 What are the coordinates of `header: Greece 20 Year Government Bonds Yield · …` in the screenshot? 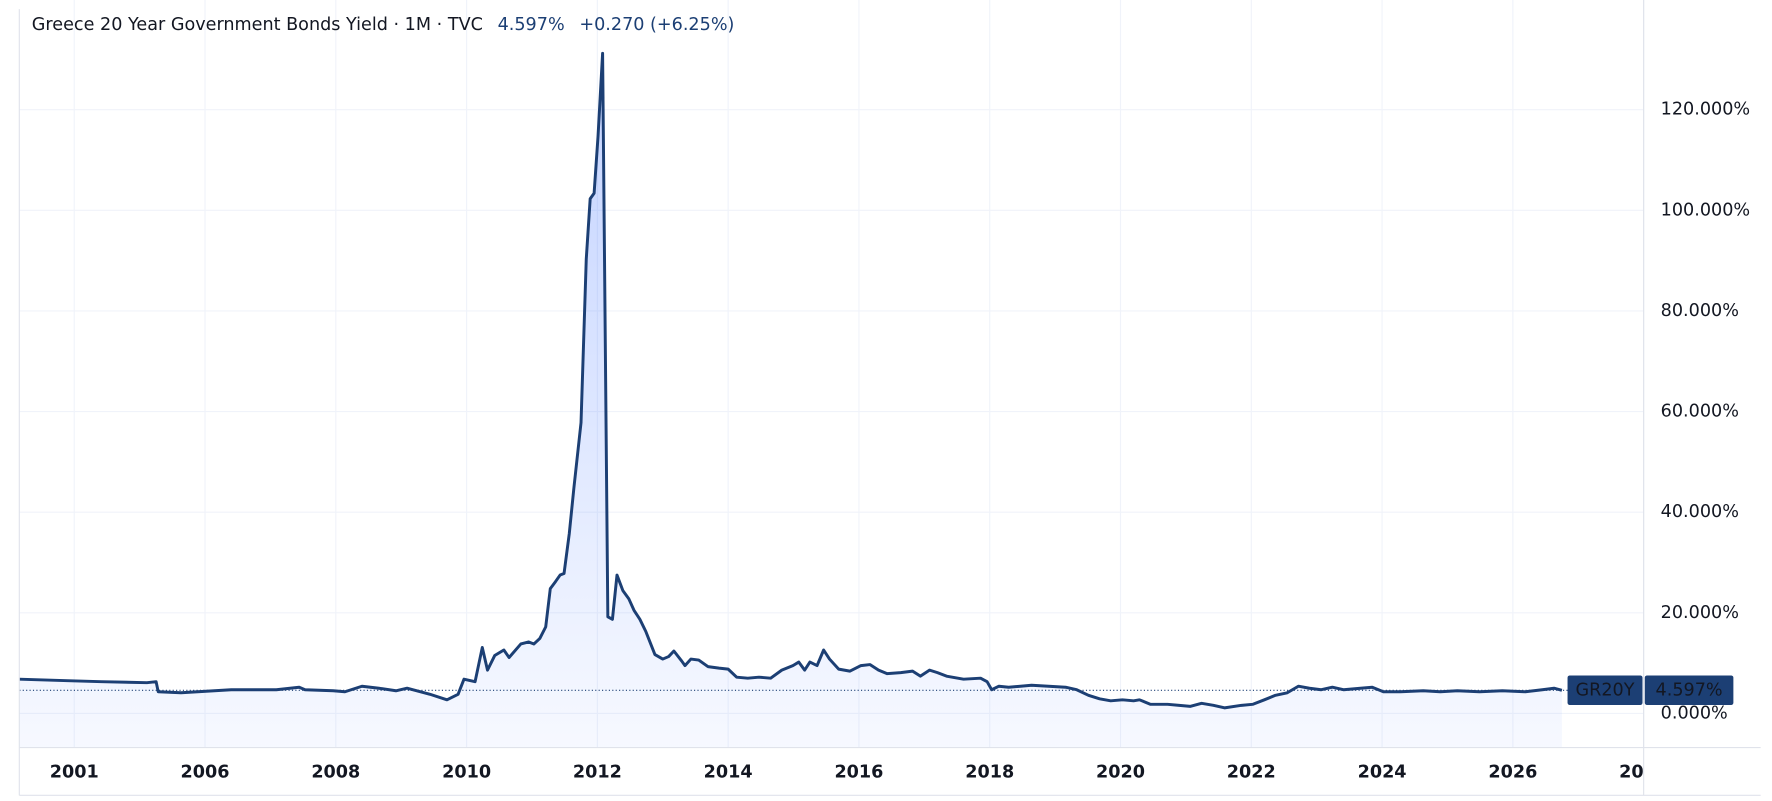 It's located at (383, 25).